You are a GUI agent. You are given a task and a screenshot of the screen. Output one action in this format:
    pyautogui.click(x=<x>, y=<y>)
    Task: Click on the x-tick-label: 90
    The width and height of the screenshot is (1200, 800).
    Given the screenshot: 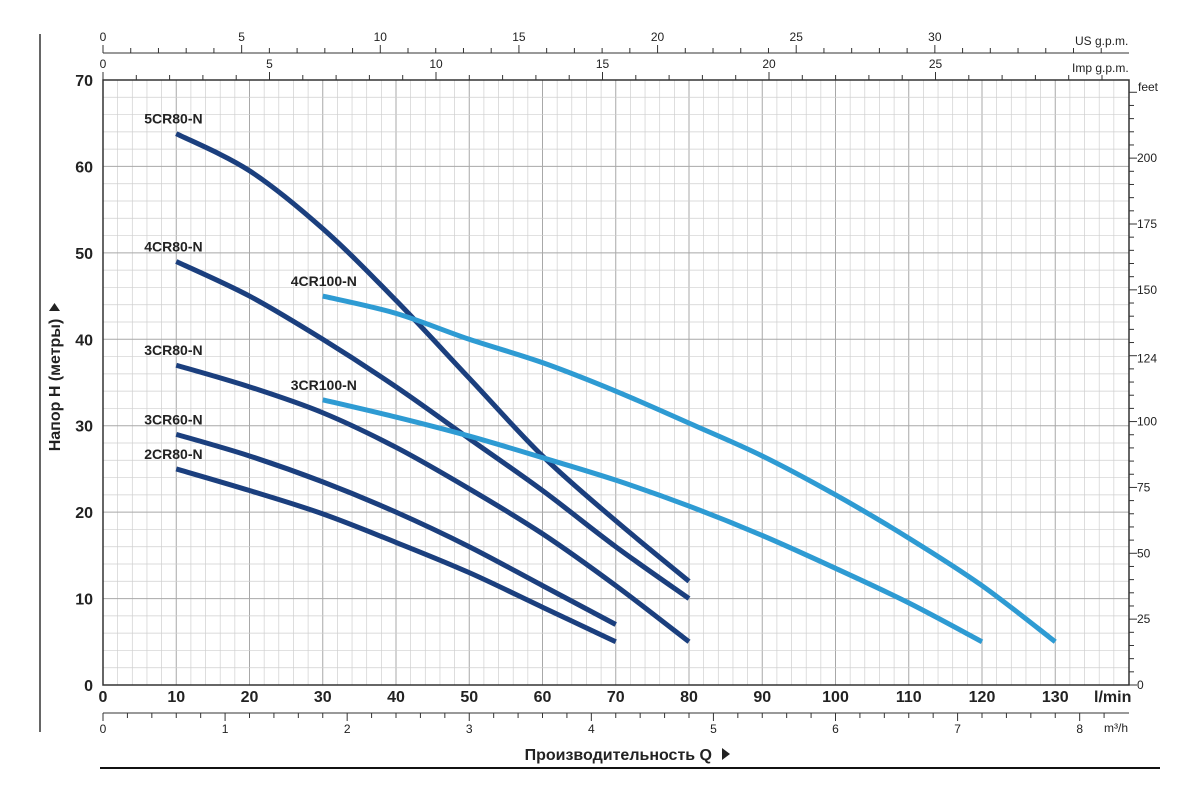 What is the action you would take?
    pyautogui.click(x=762, y=697)
    